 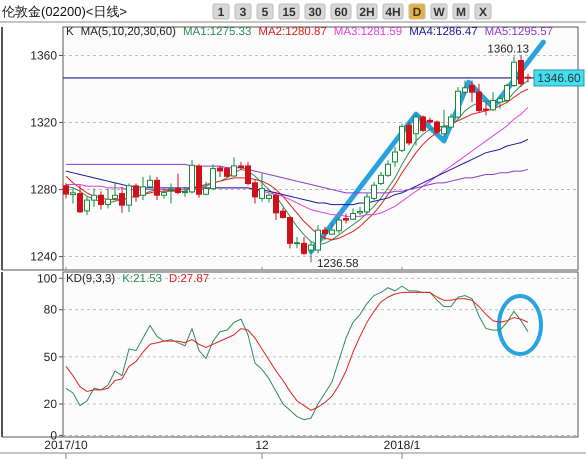 What do you see at coordinates (483, 12) in the screenshot?
I see `text: X` at bounding box center [483, 12].